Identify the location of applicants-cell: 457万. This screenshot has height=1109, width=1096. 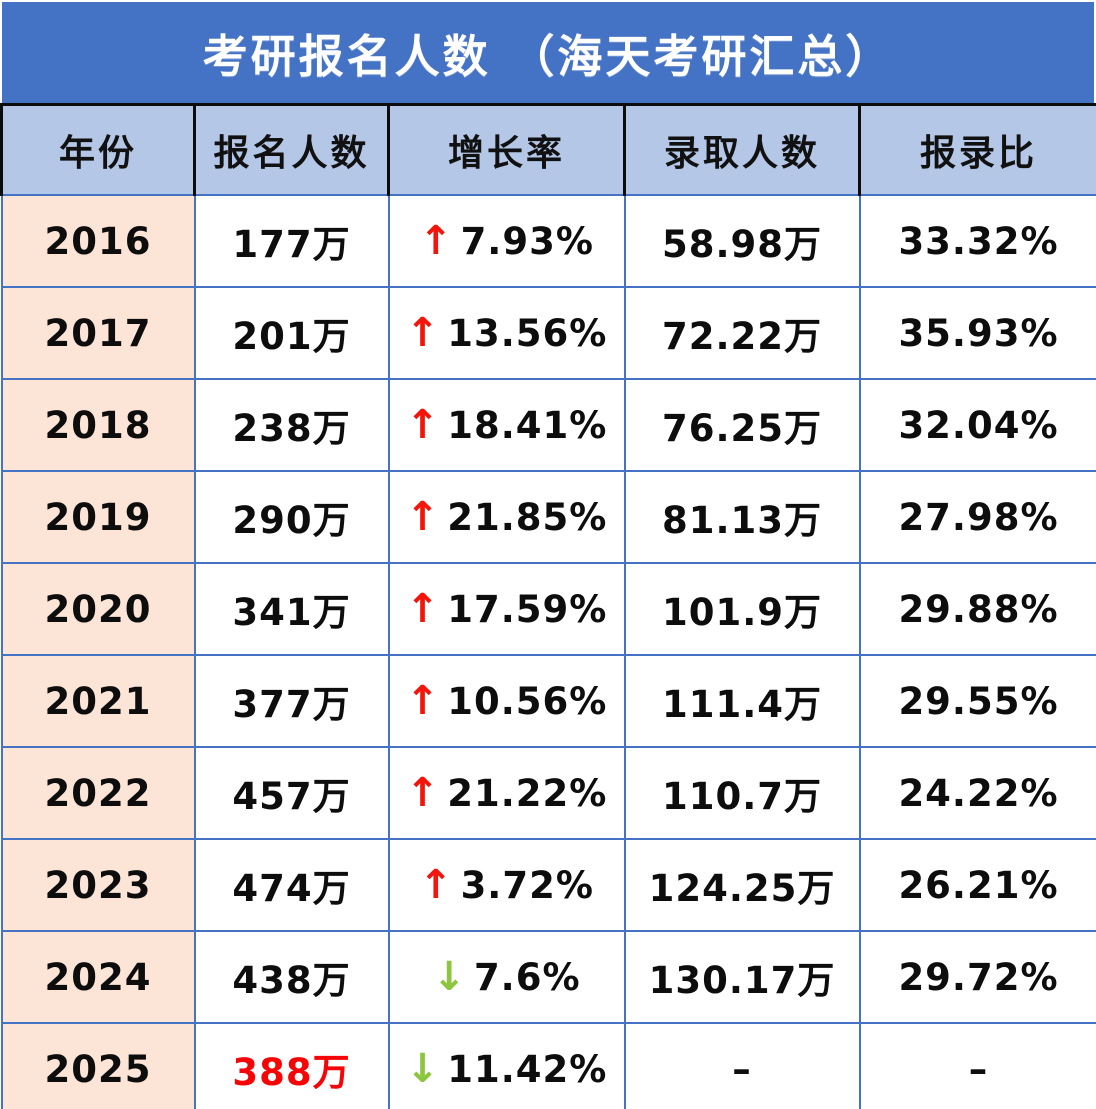
(291, 793).